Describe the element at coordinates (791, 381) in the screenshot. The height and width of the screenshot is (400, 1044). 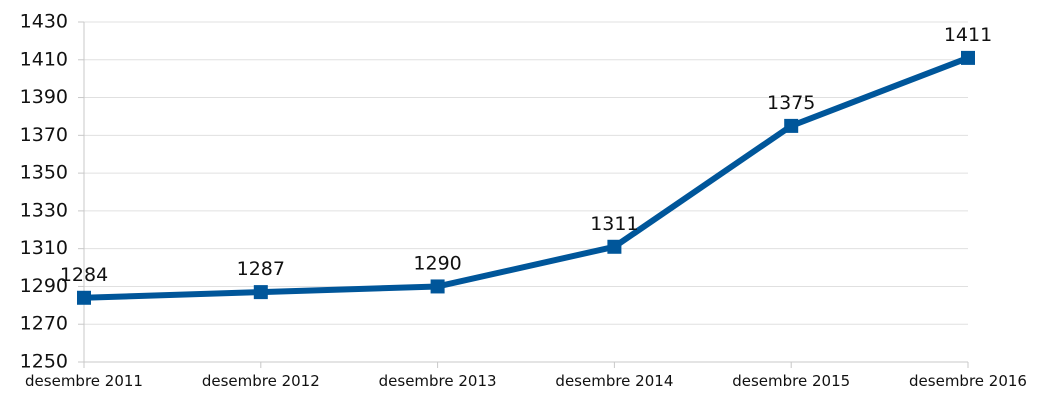
I see `x-tick-label: desembre 2015` at that location.